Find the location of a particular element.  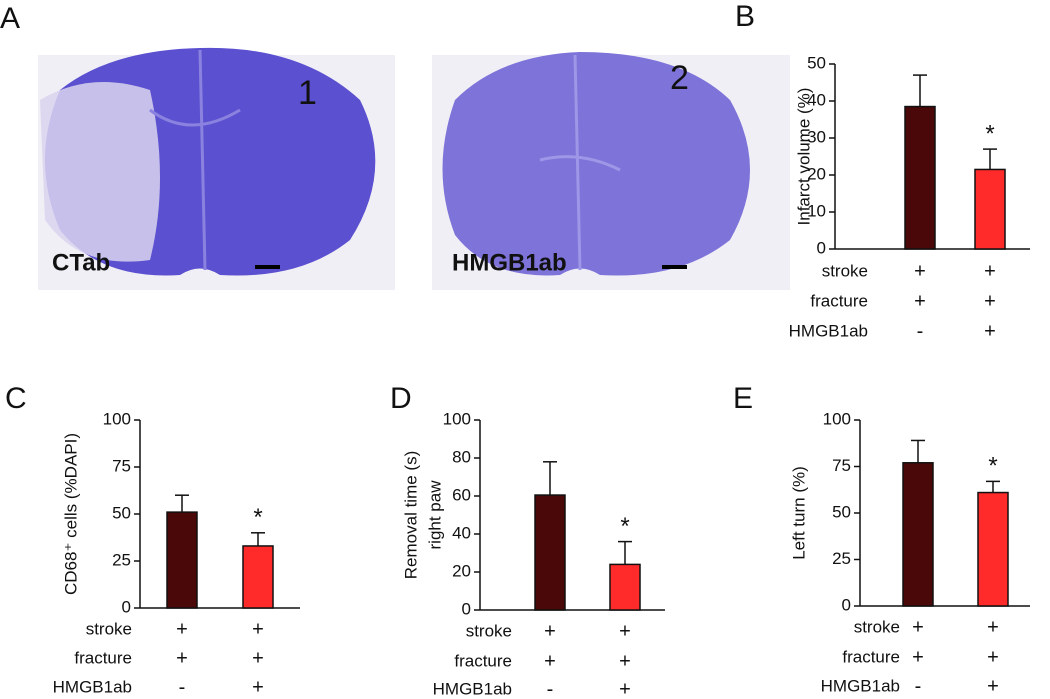

image-number: 2 is located at coordinates (679, 78).